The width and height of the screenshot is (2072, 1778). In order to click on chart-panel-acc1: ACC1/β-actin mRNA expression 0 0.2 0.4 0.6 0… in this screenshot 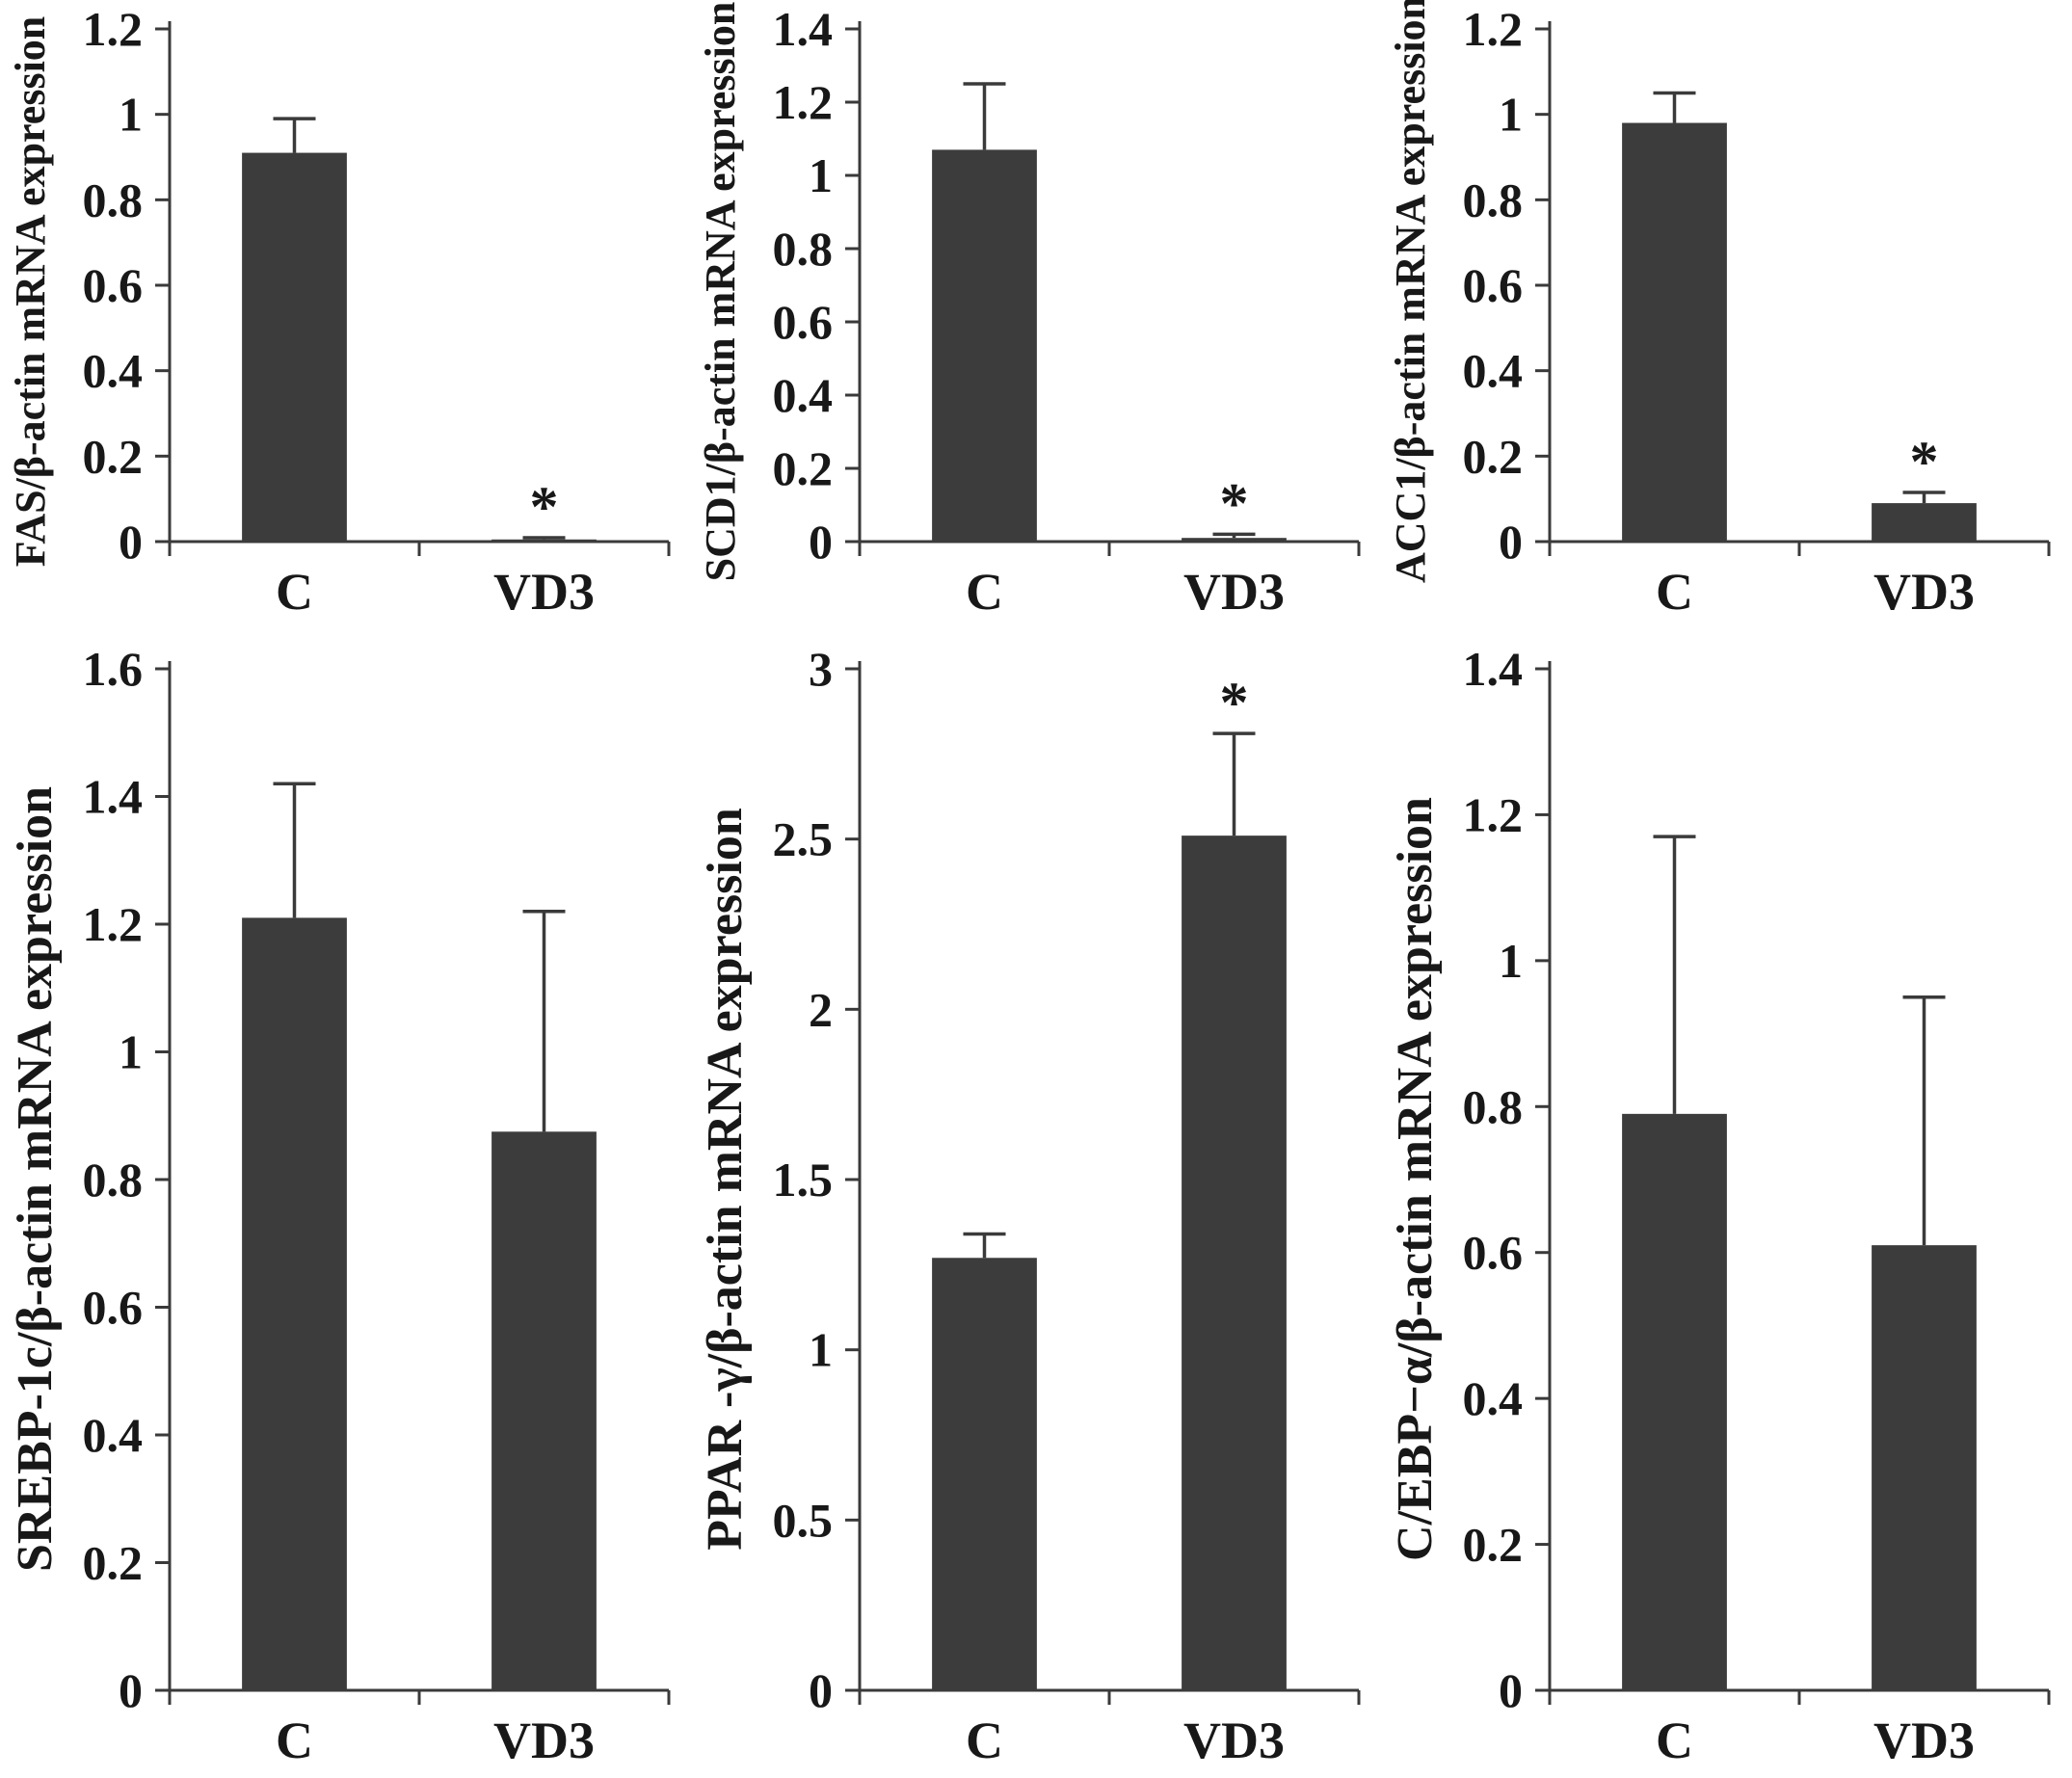, I will do `click(1725, 311)`.